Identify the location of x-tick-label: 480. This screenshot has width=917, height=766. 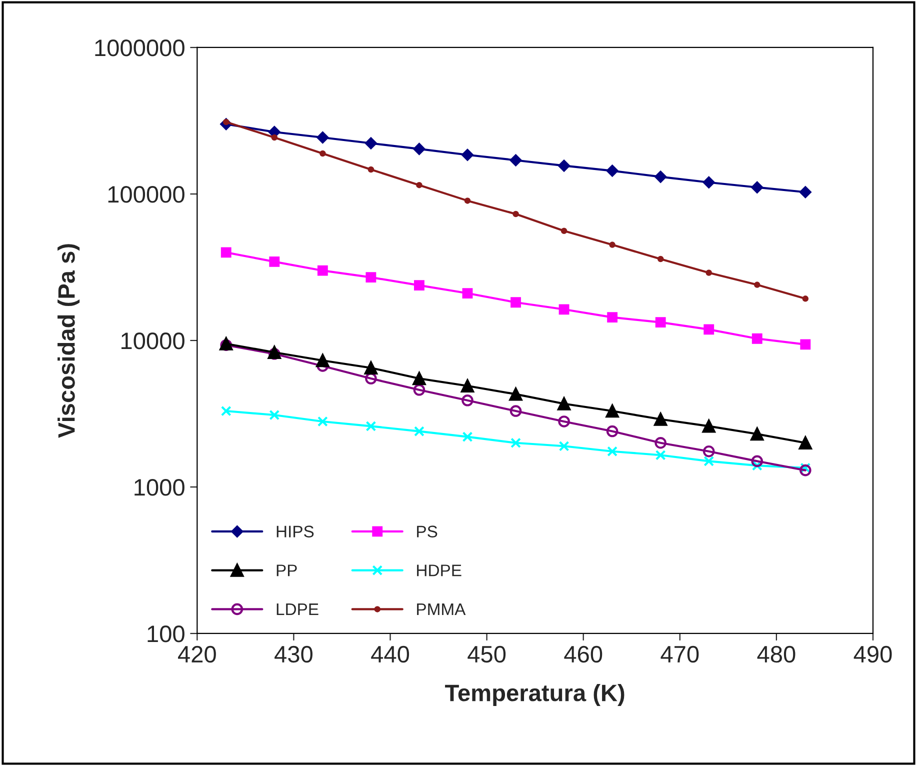
(776, 654).